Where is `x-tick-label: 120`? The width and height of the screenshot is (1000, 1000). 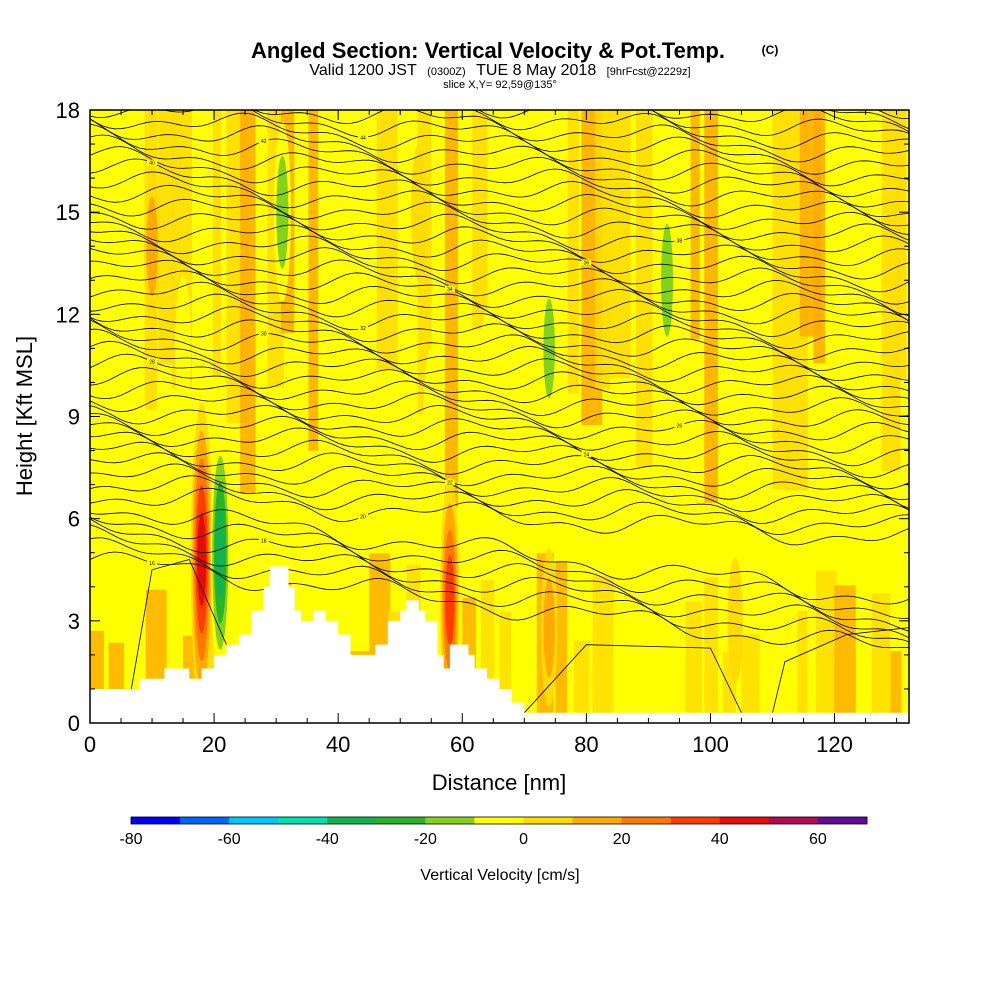
x-tick-label: 120 is located at coordinates (834, 744).